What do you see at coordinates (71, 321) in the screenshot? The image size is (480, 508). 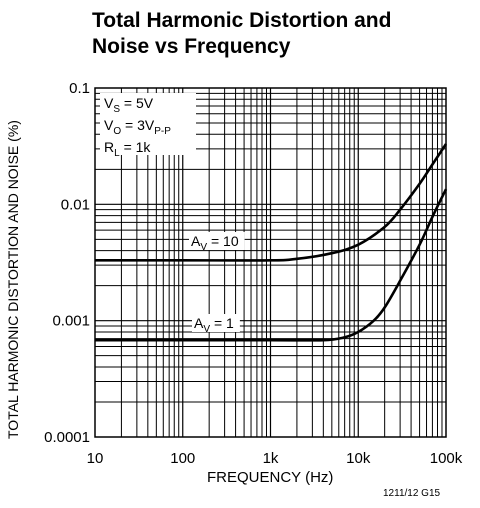 I see `y-tick-label: 0.001` at bounding box center [71, 321].